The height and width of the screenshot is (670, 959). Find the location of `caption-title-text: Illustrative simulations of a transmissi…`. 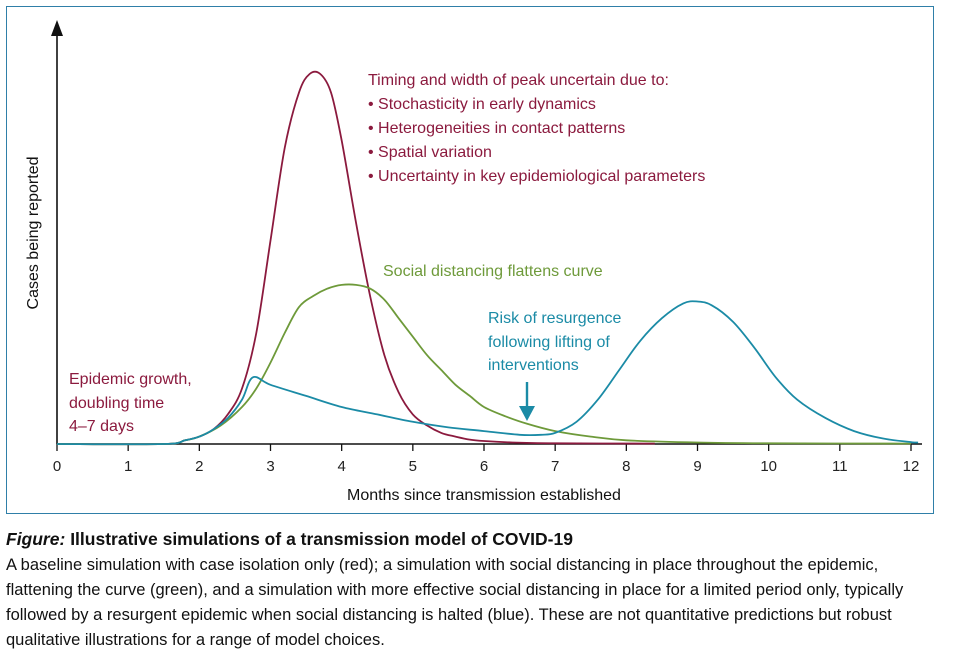

caption-title-text: Illustrative simulations of a transmissi… is located at coordinates (321, 539).